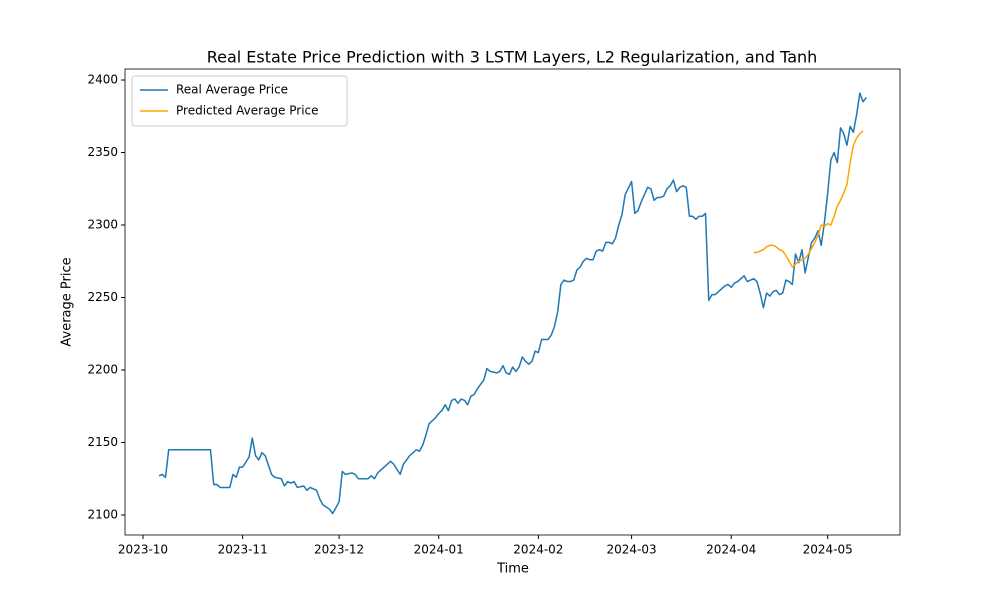 This screenshot has height=600, width=1000. Describe the element at coordinates (102, 80) in the screenshot. I see `y-tick-label: 2400` at that location.